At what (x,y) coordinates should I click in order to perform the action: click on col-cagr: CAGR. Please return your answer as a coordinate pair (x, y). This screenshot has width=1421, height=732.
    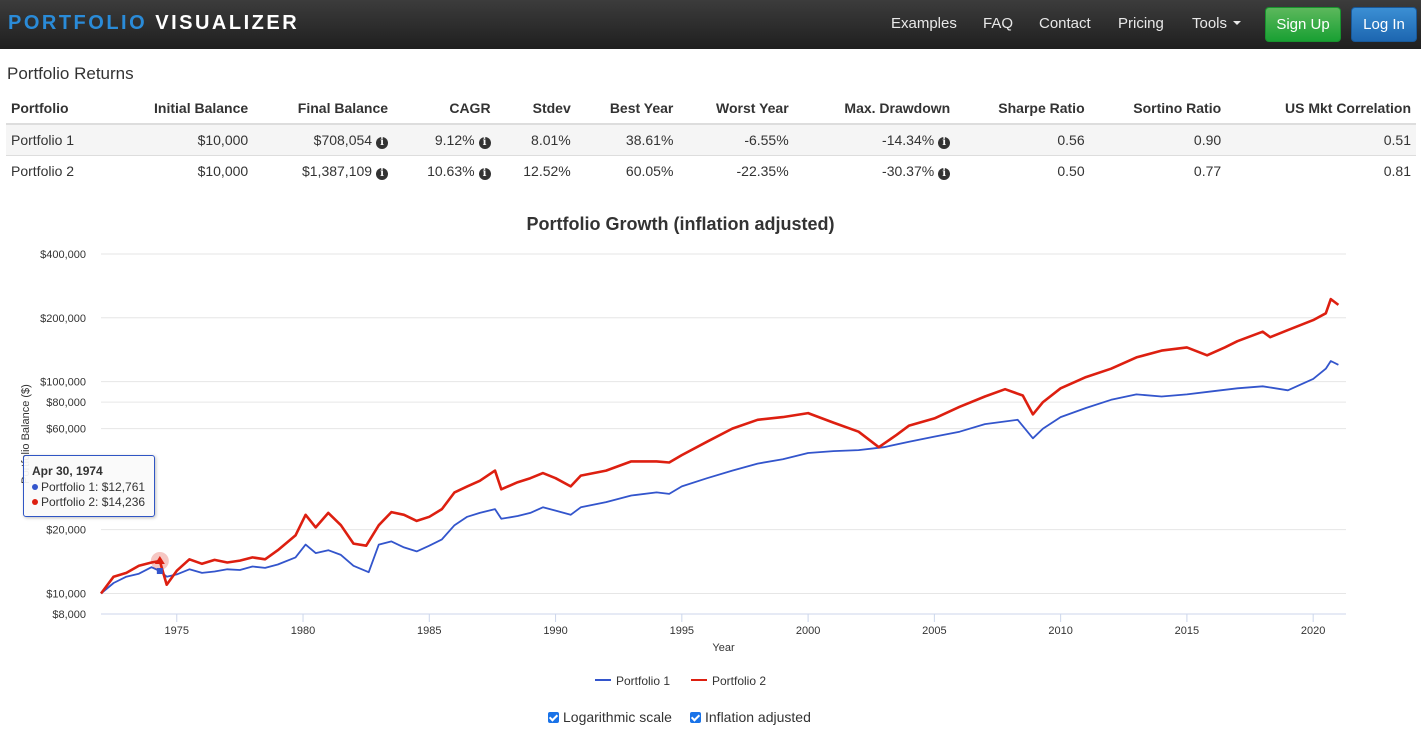
    Looking at the image, I should click on (444, 109).